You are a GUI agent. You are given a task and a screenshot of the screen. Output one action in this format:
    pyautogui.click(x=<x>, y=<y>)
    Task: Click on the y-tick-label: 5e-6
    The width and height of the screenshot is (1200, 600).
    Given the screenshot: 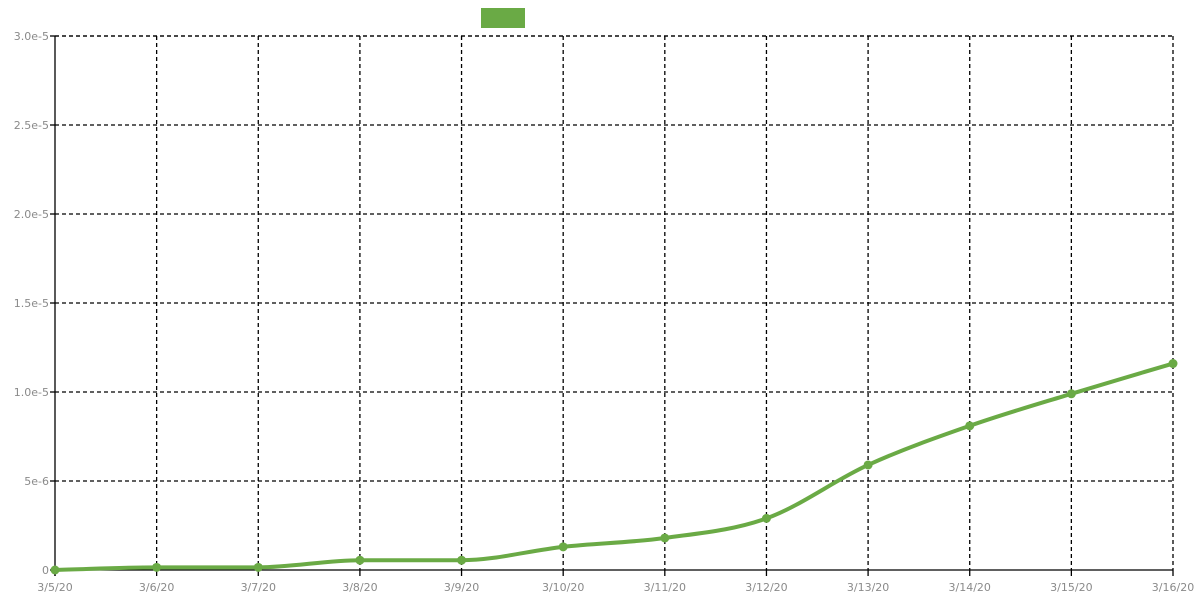 What is the action you would take?
    pyautogui.click(x=36, y=481)
    